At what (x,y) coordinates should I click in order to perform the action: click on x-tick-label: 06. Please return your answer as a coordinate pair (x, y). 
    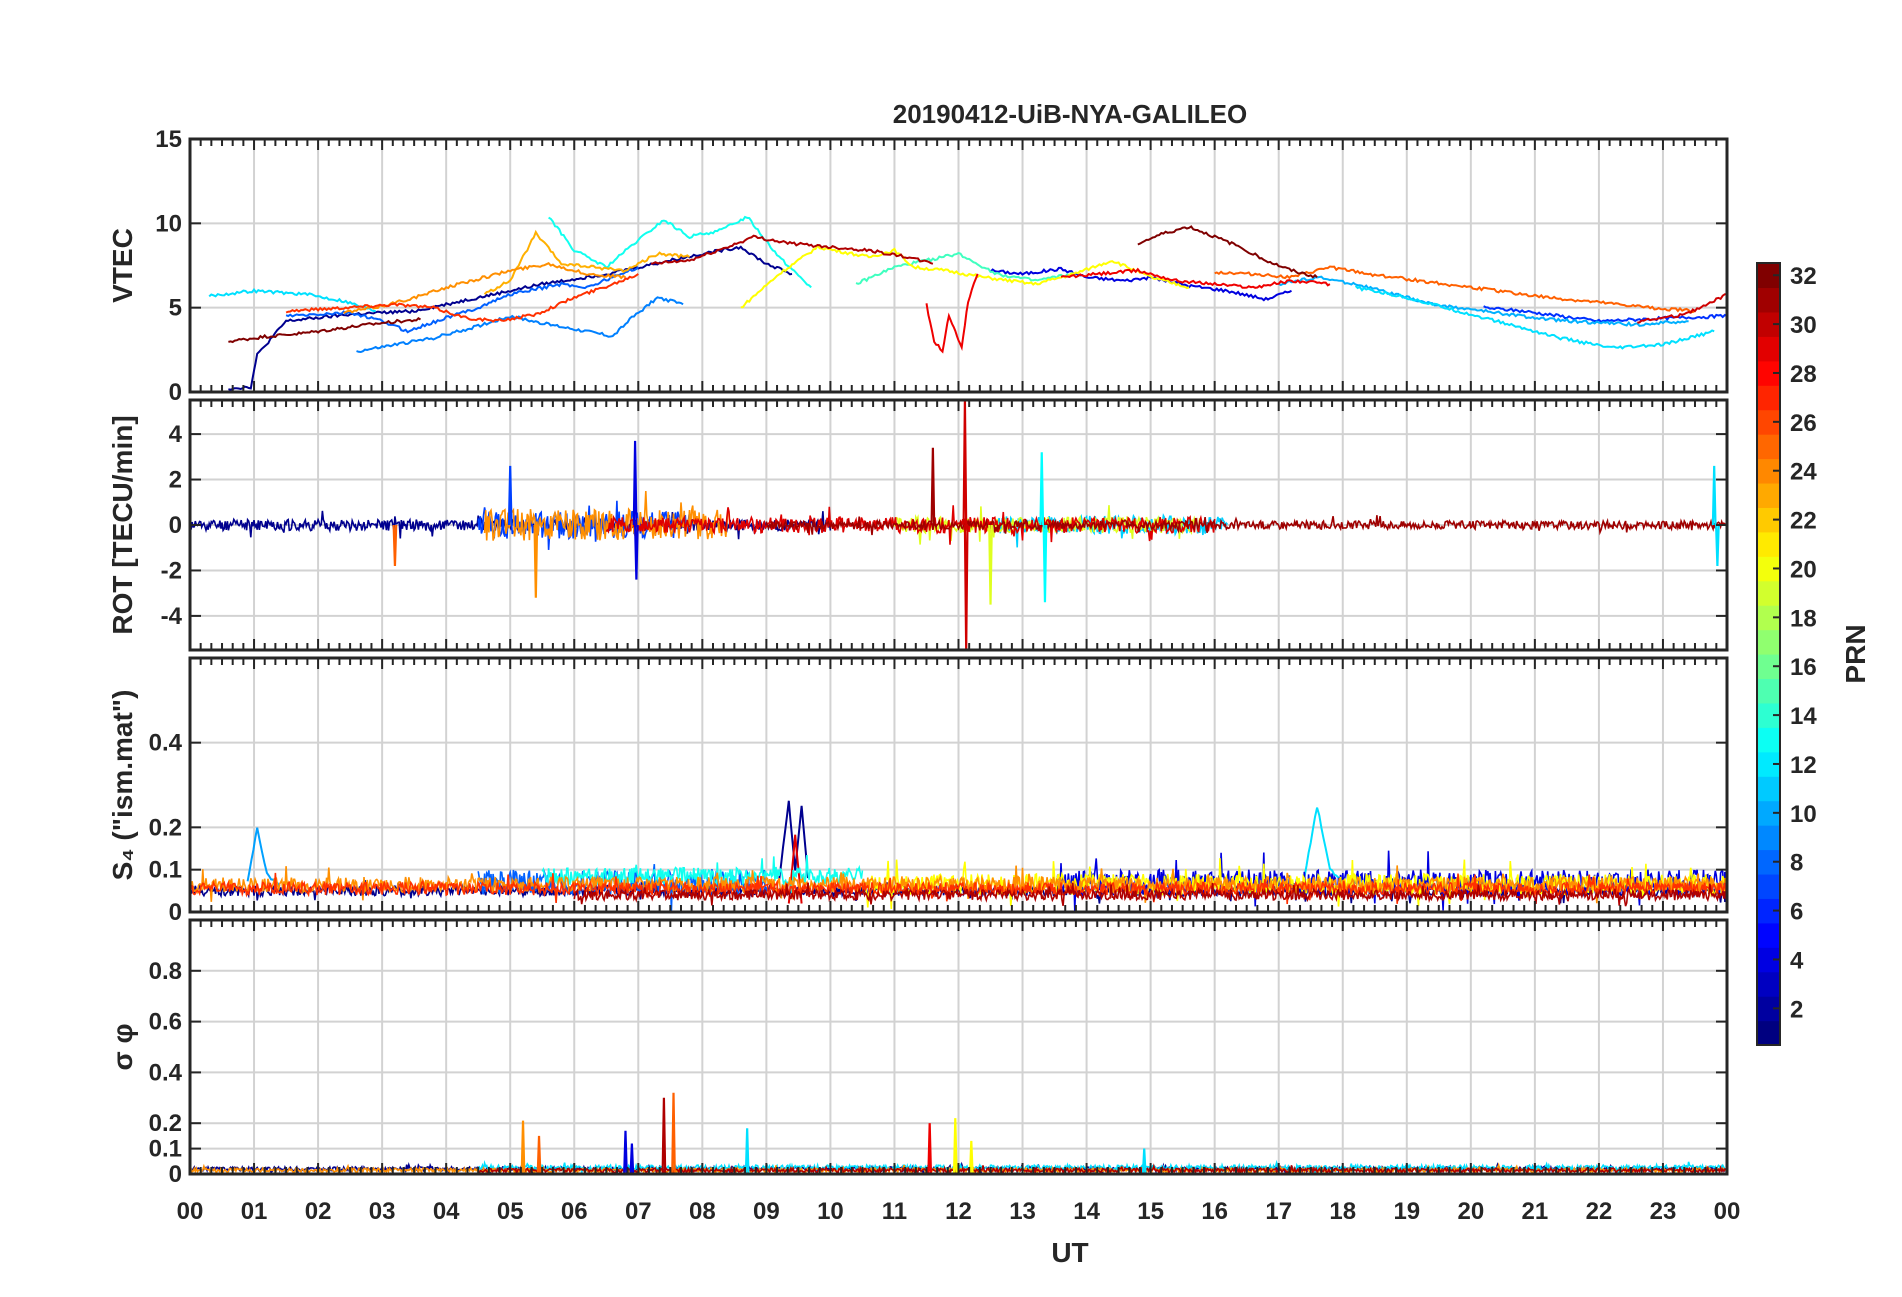
    Looking at the image, I should click on (574, 1211).